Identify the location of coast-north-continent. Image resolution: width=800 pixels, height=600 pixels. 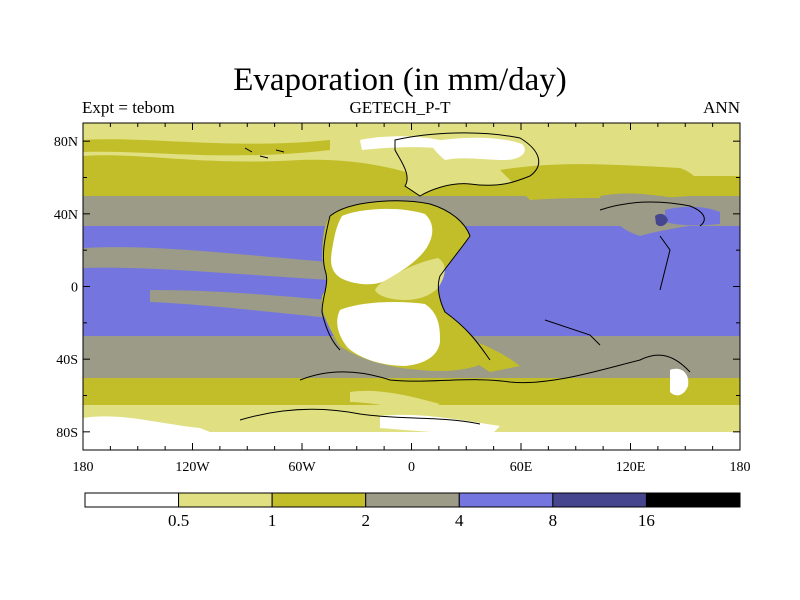
(467, 164).